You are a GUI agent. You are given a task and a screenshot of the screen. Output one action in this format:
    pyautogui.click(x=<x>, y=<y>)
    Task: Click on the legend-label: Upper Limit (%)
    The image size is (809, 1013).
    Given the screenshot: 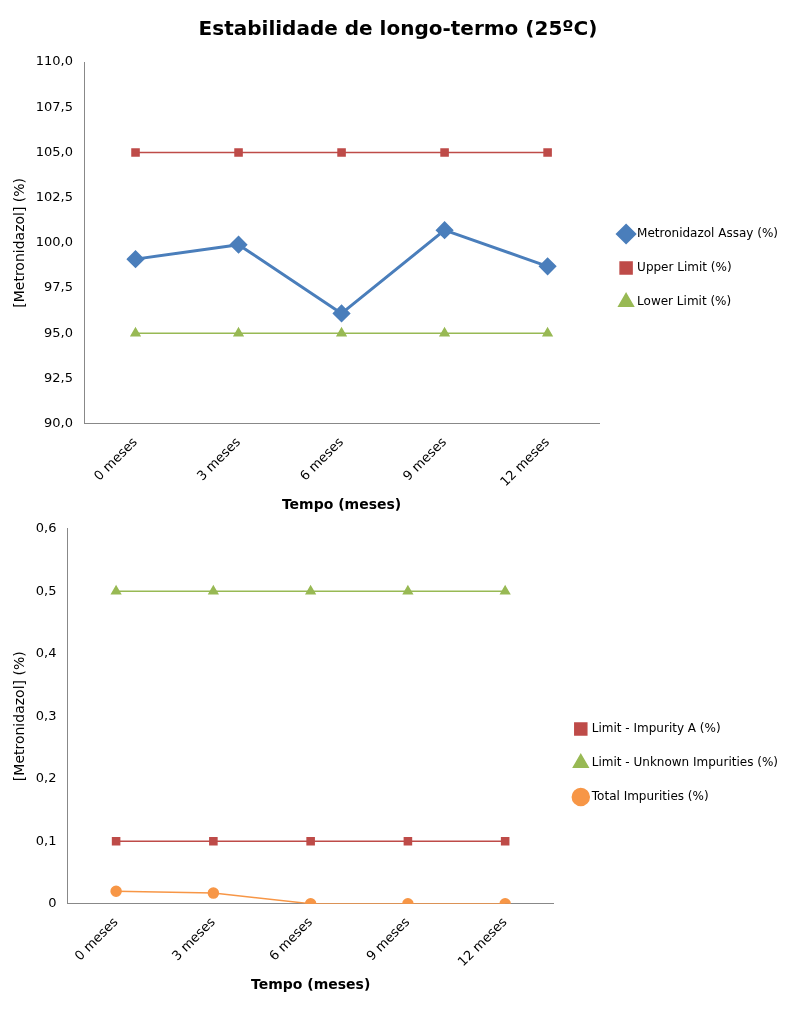 What is the action you would take?
    pyautogui.click(x=684, y=267)
    